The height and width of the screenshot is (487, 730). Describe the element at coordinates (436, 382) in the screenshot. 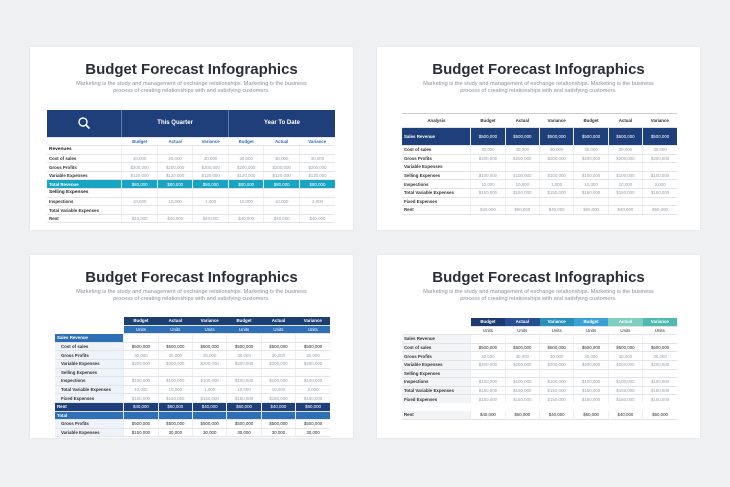

I see `row-label: Inspections` at that location.